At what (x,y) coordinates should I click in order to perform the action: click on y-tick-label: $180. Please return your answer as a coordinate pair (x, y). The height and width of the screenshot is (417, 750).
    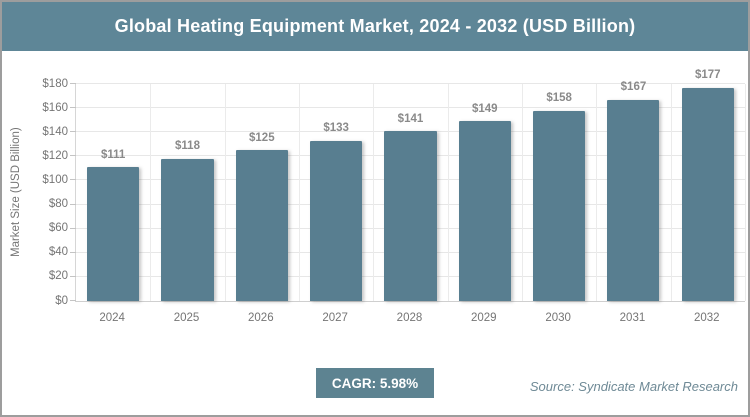
    Looking at the image, I should click on (55, 83).